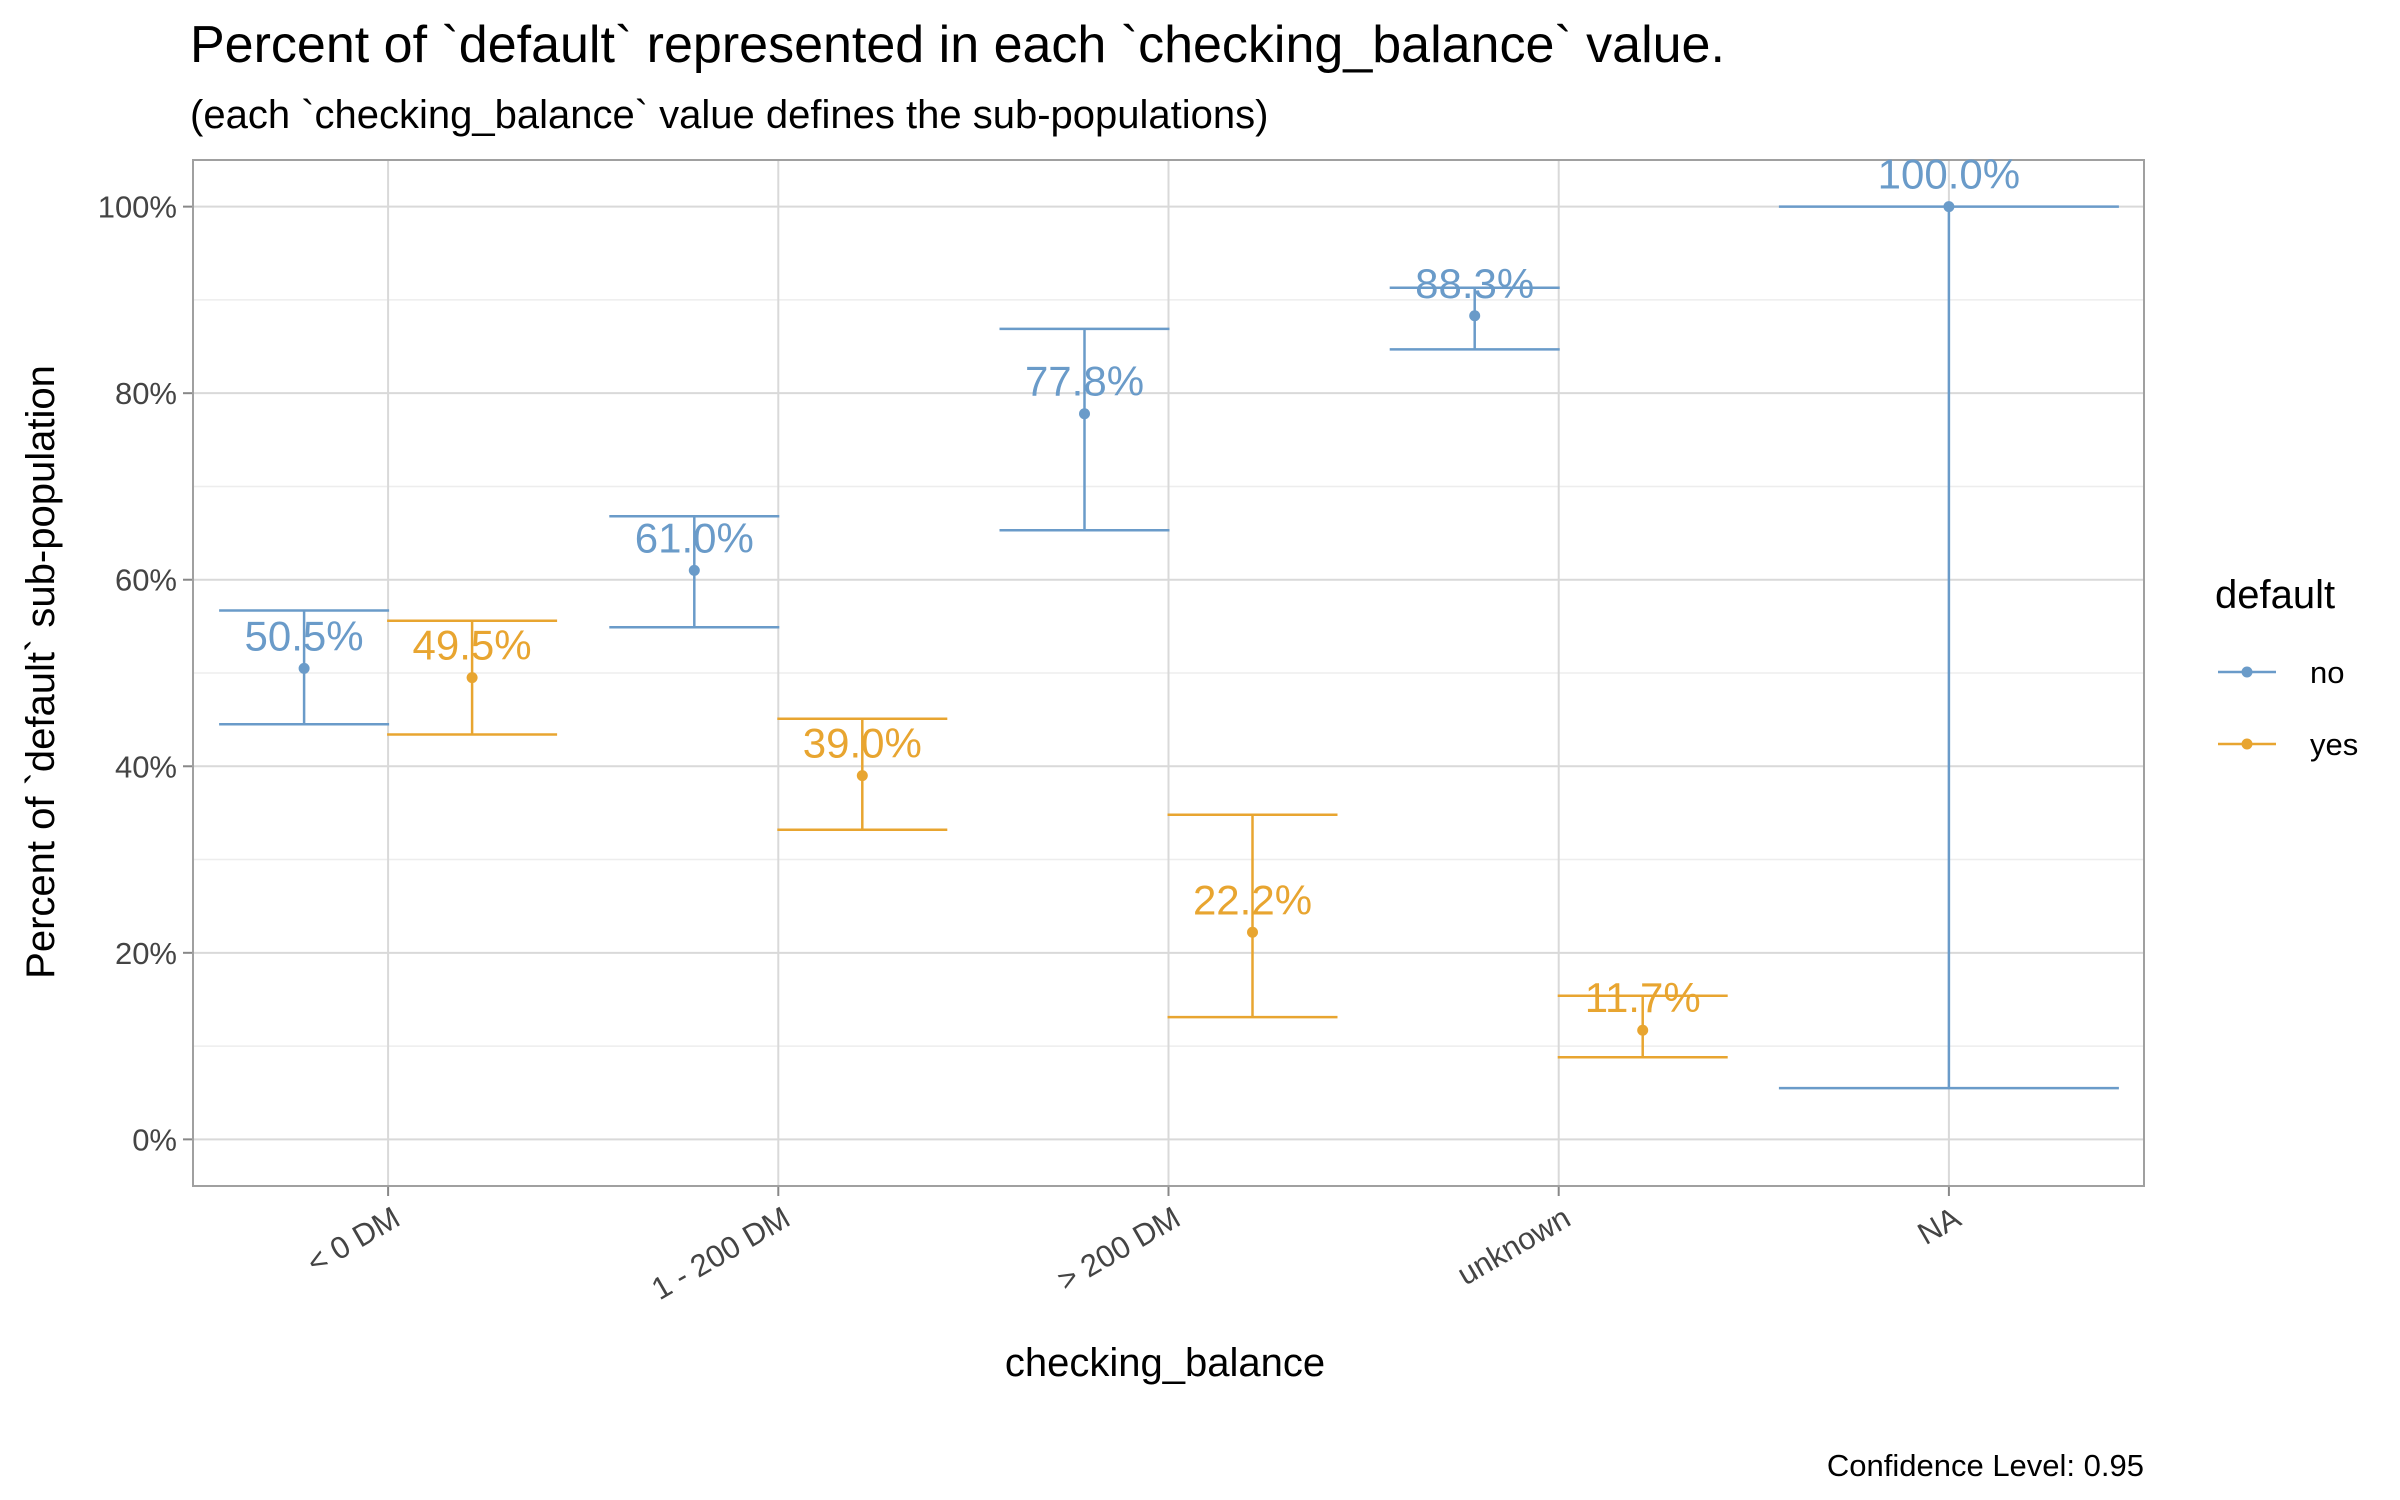 The height and width of the screenshot is (1500, 2400). Describe the element at coordinates (2288, 744) in the screenshot. I see `legend-item-yes: yes` at that location.